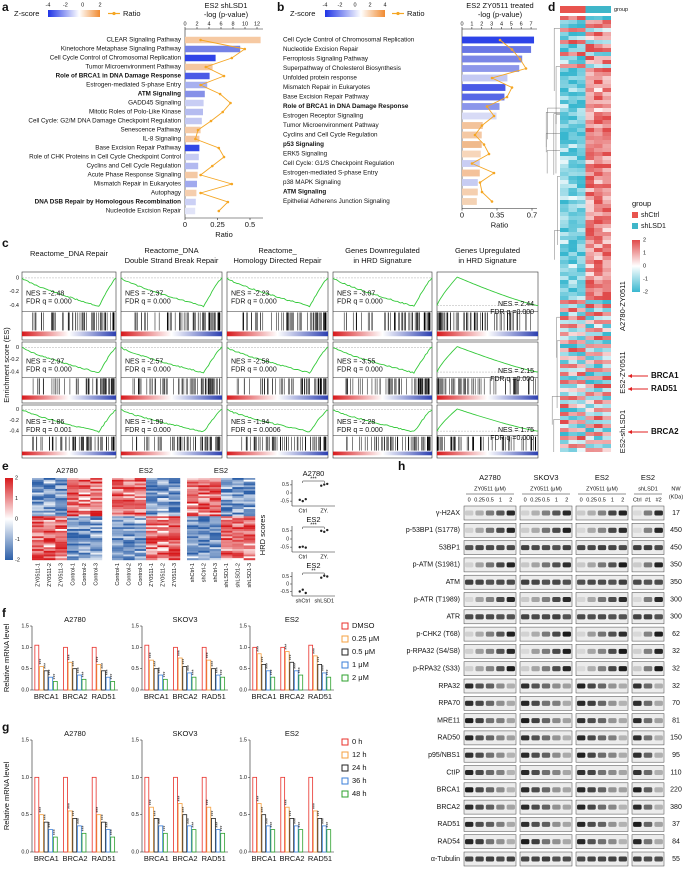 Image resolution: width=685 pixels, height=874 pixels. I want to click on sample-label: Control-1, so click(118, 574).